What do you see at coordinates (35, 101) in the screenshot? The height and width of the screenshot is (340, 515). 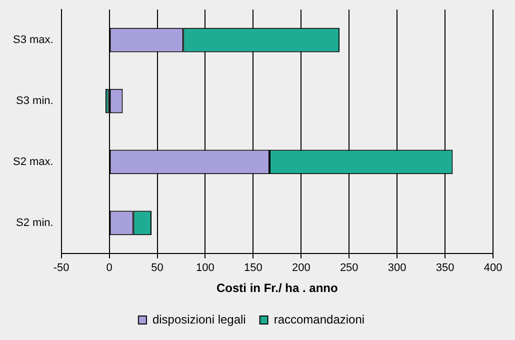 I see `y-tick-label: S3 min.` at bounding box center [35, 101].